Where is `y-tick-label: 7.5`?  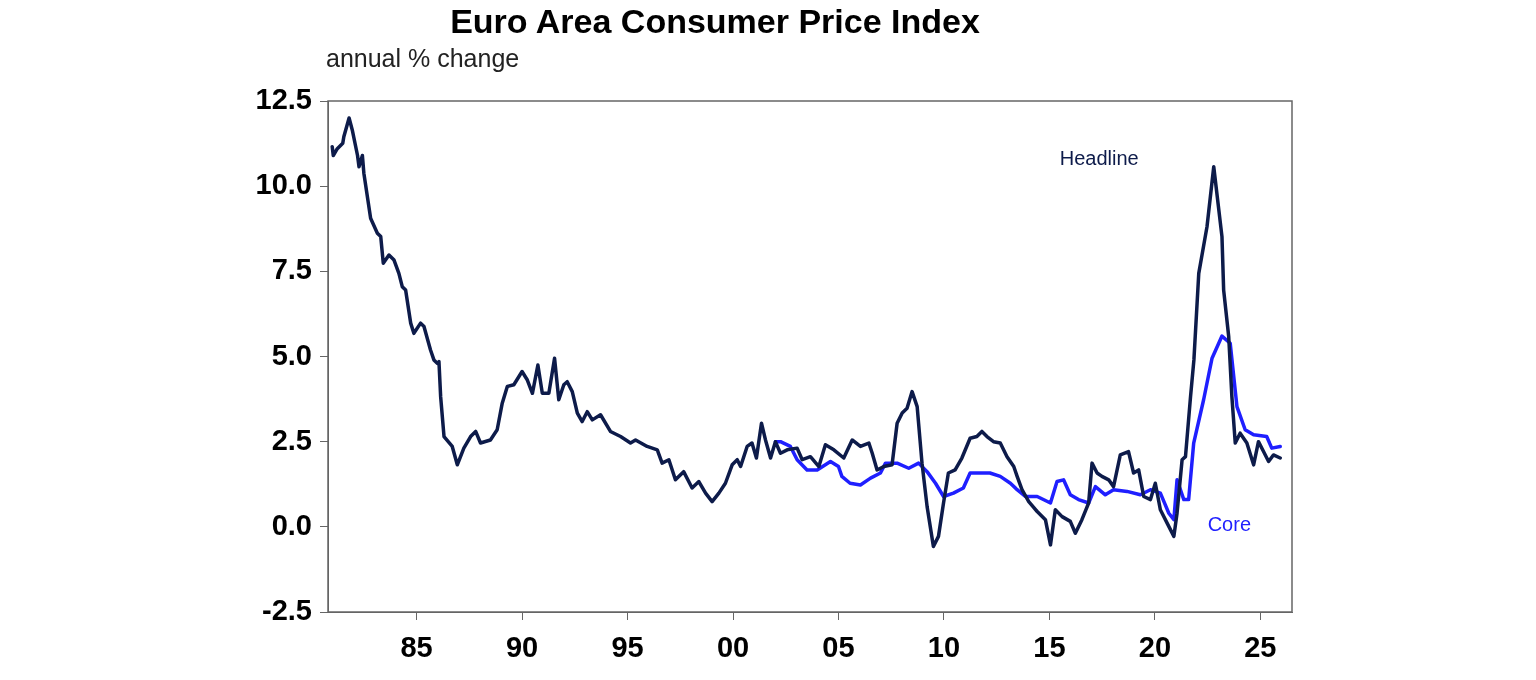 y-tick-label: 7.5 is located at coordinates (291, 269).